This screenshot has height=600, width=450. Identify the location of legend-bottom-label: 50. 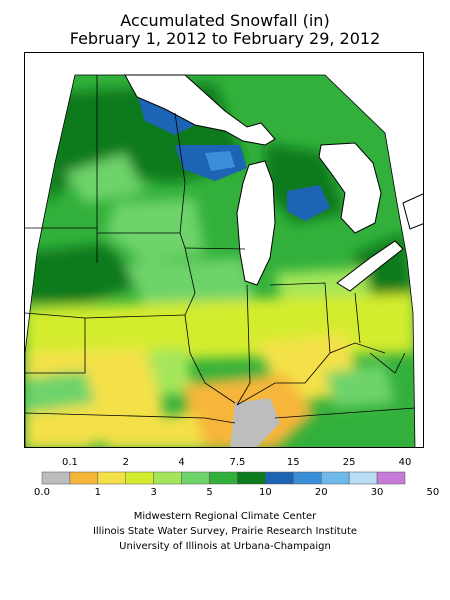
(433, 492).